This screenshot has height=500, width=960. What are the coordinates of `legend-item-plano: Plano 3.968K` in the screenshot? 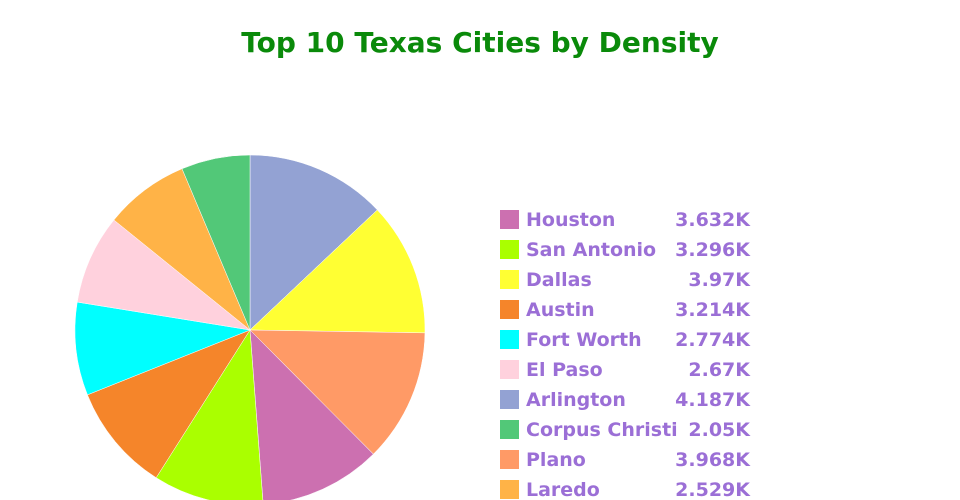 It's located at (625, 460).